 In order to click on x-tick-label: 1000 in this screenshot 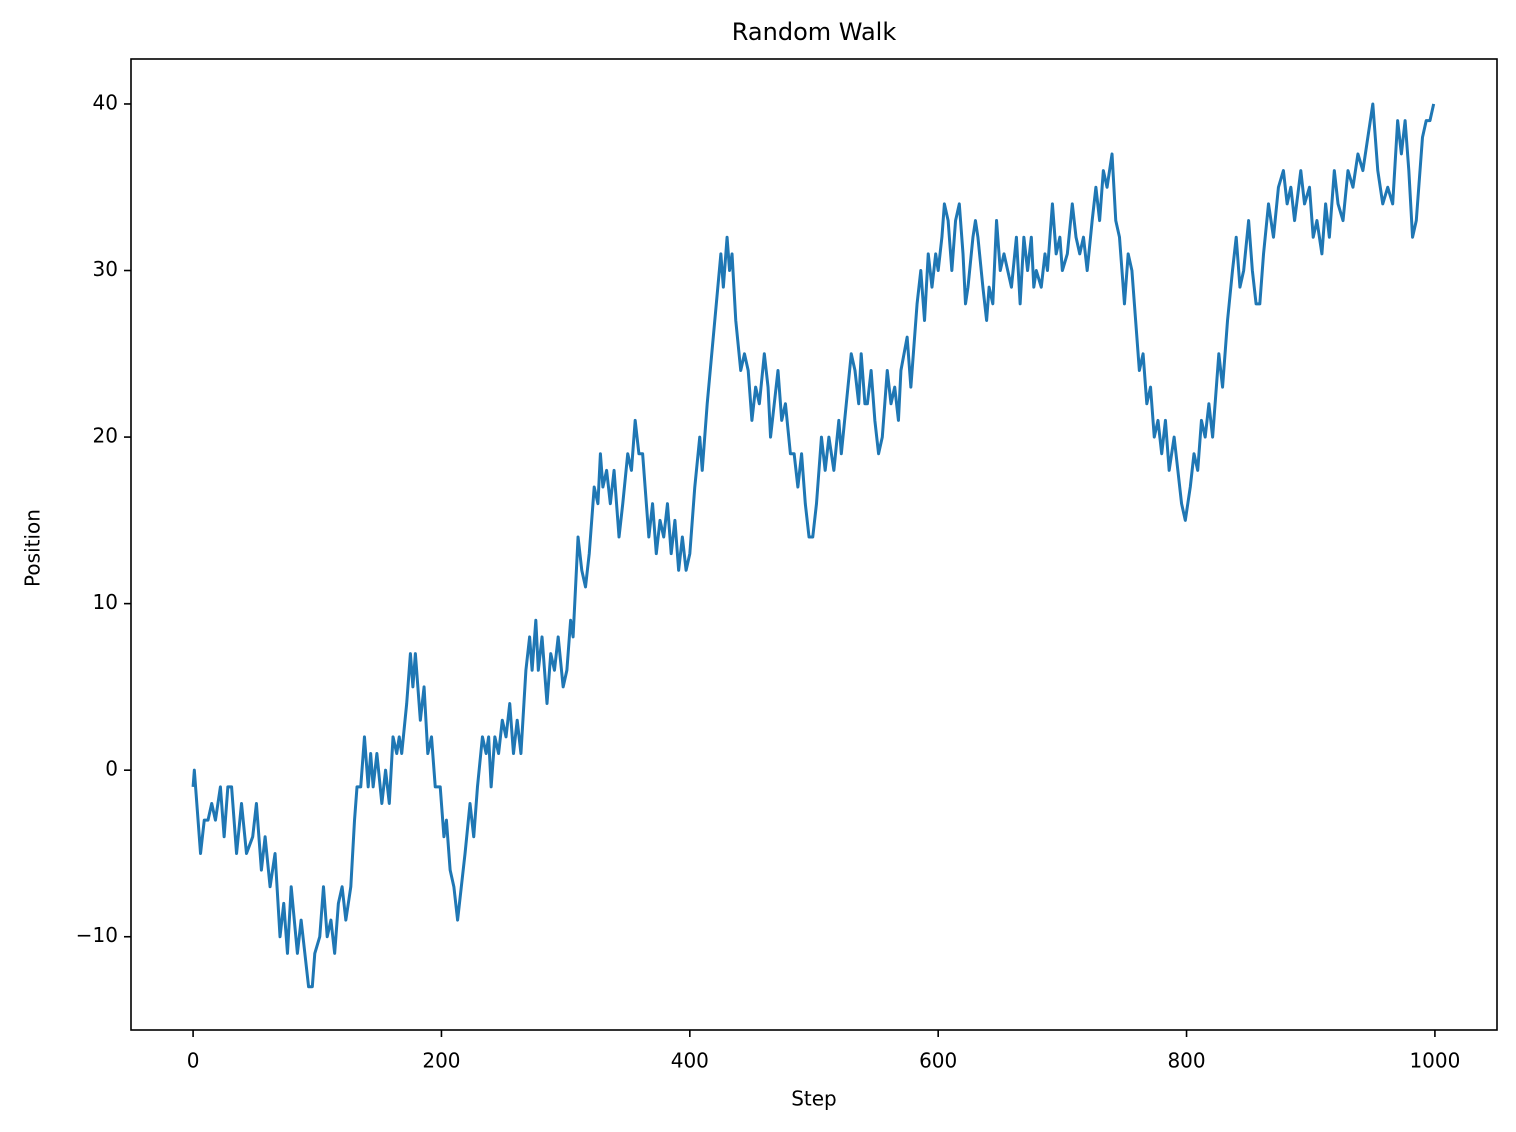, I will do `click(1434, 1061)`.